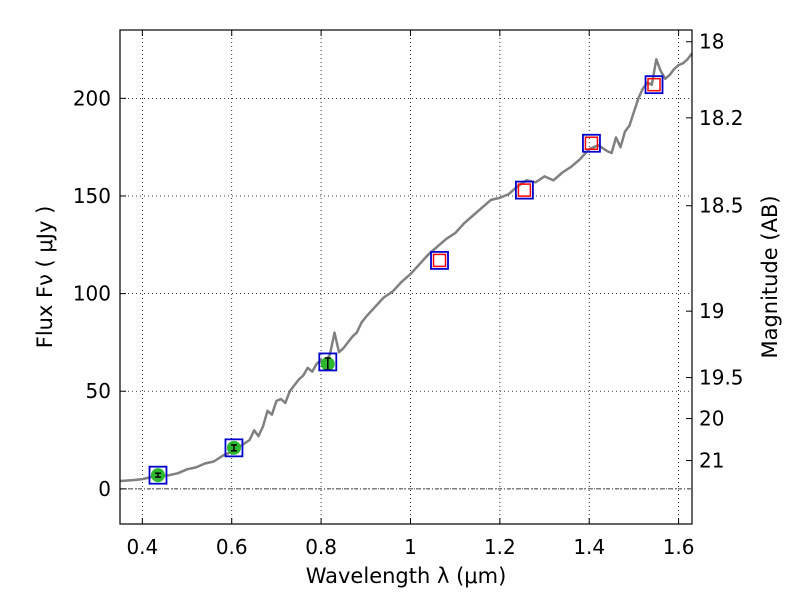 The height and width of the screenshot is (600, 800). Describe the element at coordinates (721, 378) in the screenshot. I see `y2-tick-label: 19.5` at that location.